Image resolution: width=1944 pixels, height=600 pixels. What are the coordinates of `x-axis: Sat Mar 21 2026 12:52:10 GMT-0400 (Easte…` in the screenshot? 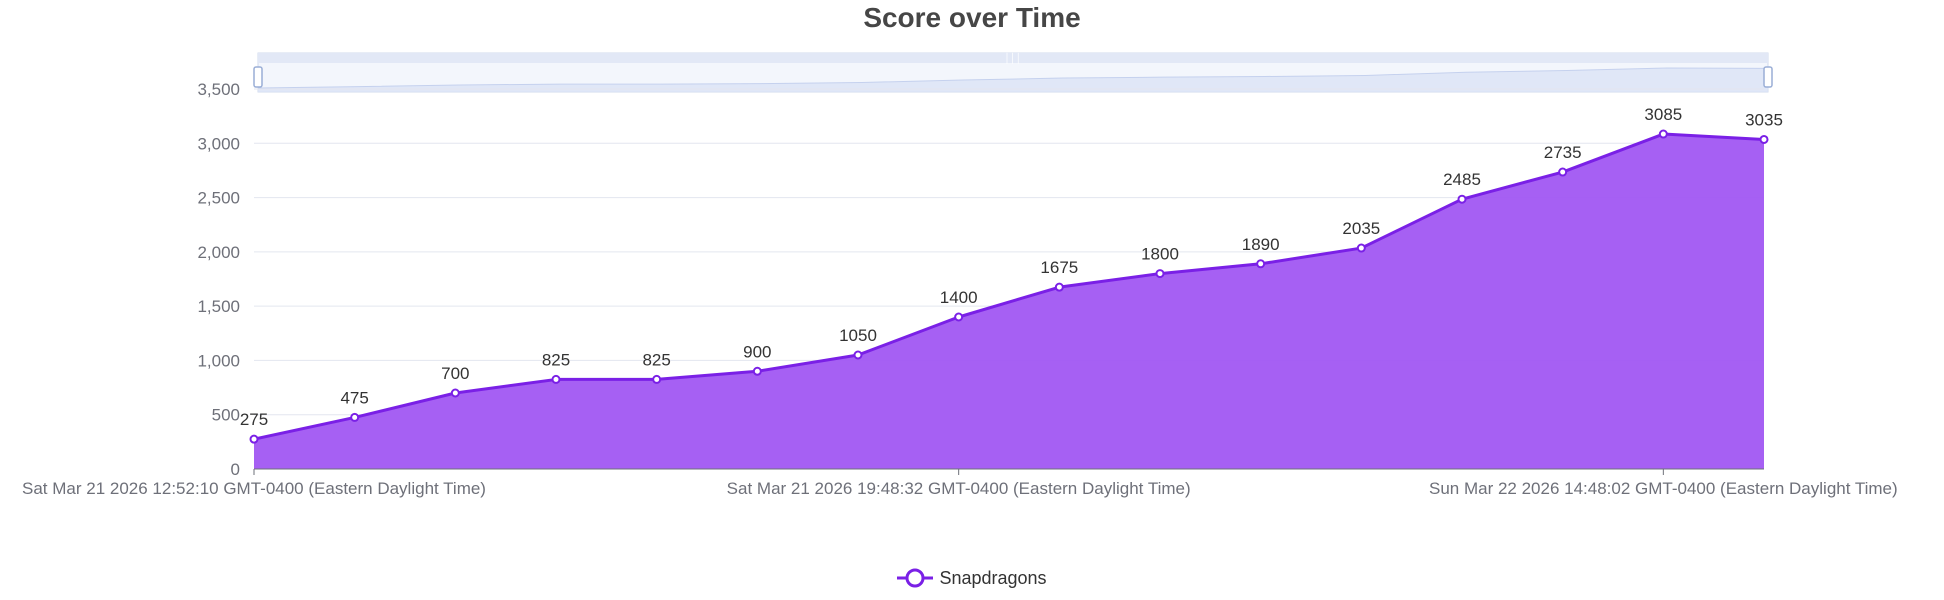 It's located at (960, 483).